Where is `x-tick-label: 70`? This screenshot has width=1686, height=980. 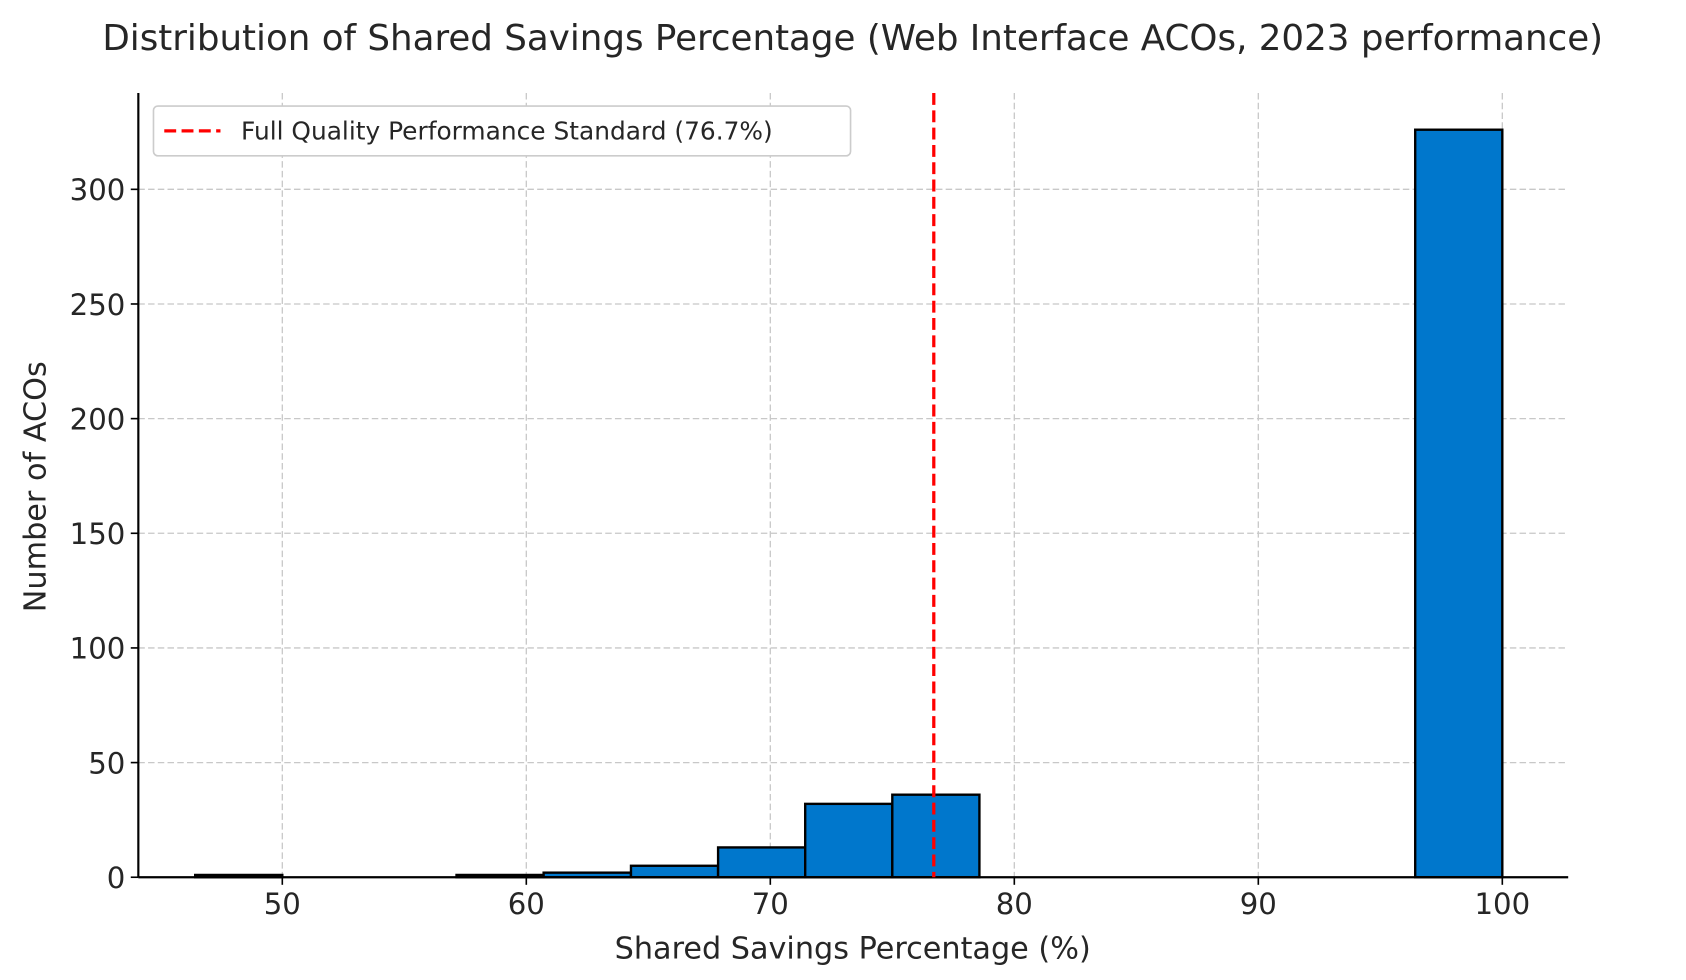 x-tick-label: 70 is located at coordinates (770, 904).